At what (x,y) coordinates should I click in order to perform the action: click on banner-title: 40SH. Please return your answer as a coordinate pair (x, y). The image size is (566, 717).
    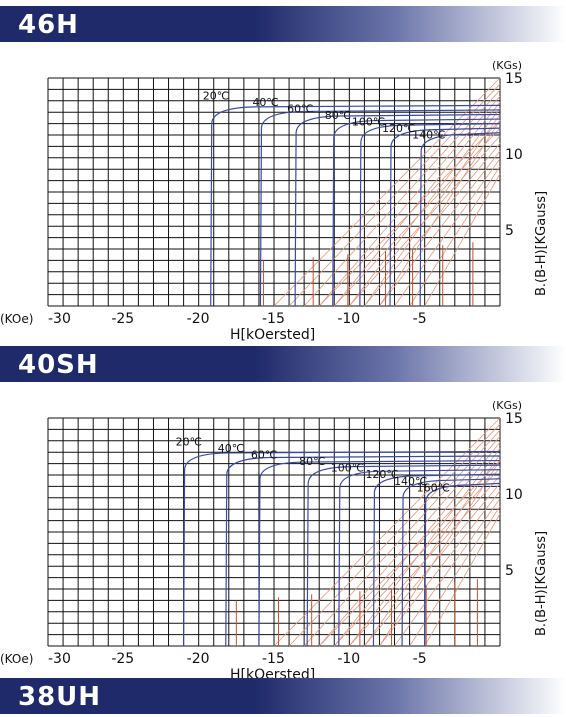
    Looking at the image, I should click on (58, 365).